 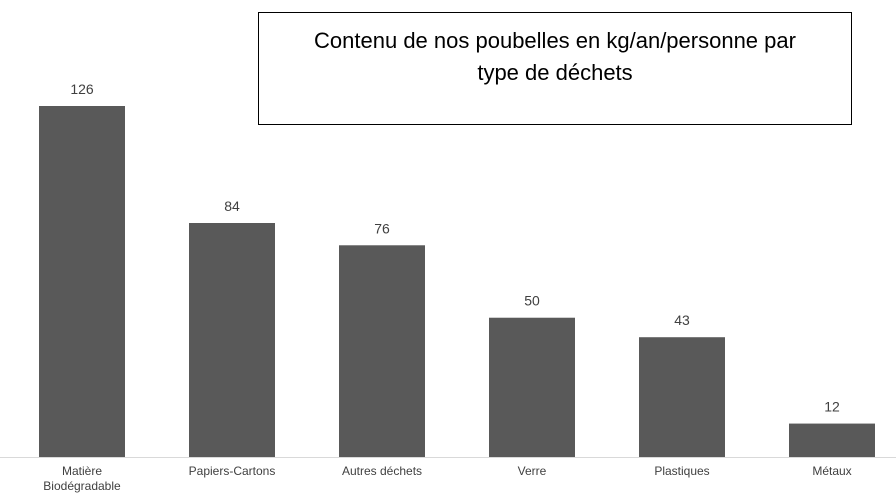 What do you see at coordinates (232, 206) in the screenshot?
I see `data-label: 84` at bounding box center [232, 206].